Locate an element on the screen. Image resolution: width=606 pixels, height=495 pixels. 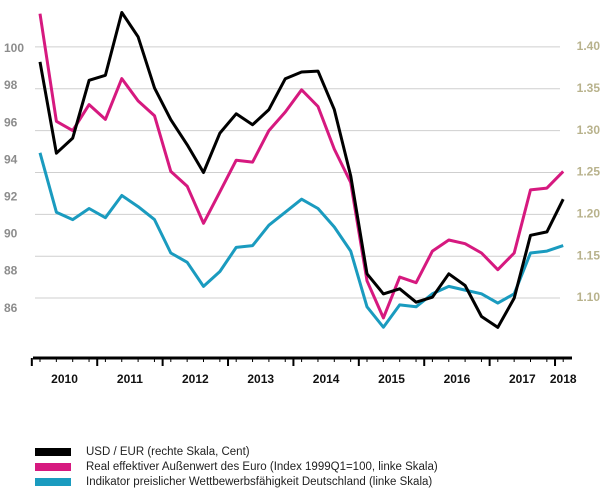
x-tick-label: 2013 is located at coordinates (260, 379).